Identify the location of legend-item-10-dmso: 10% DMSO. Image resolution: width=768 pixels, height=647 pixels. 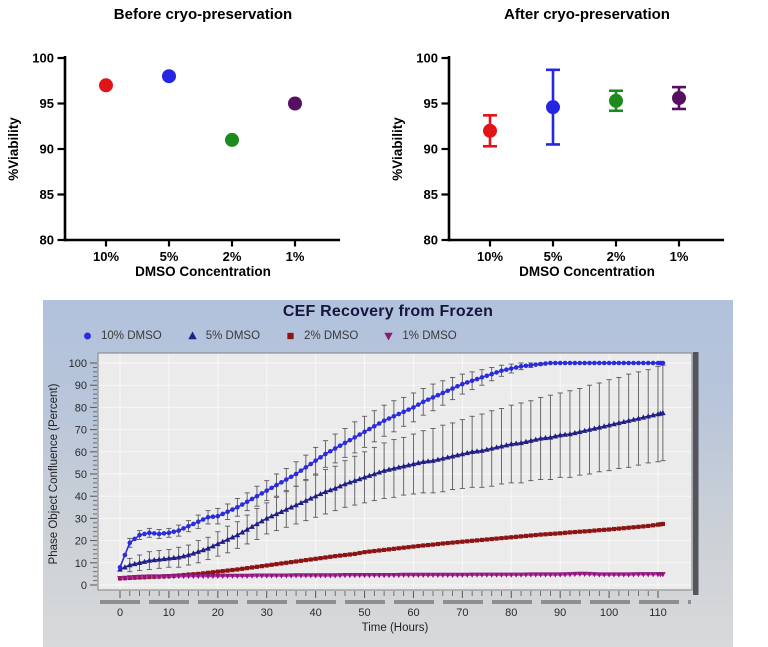
(121, 336).